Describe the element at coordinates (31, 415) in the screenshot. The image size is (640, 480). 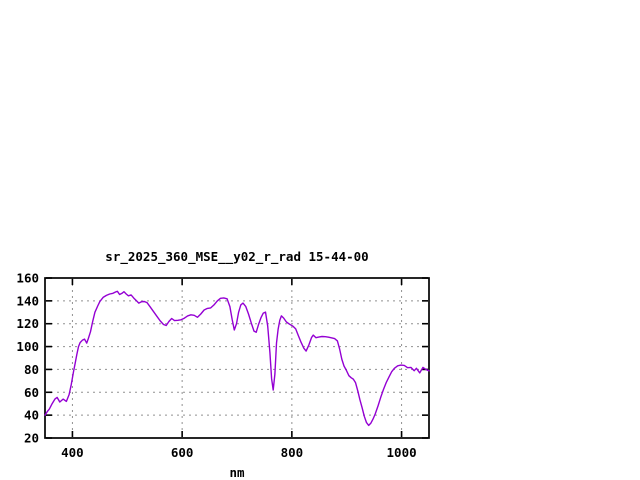
I see `y-tick-label: 40` at that location.